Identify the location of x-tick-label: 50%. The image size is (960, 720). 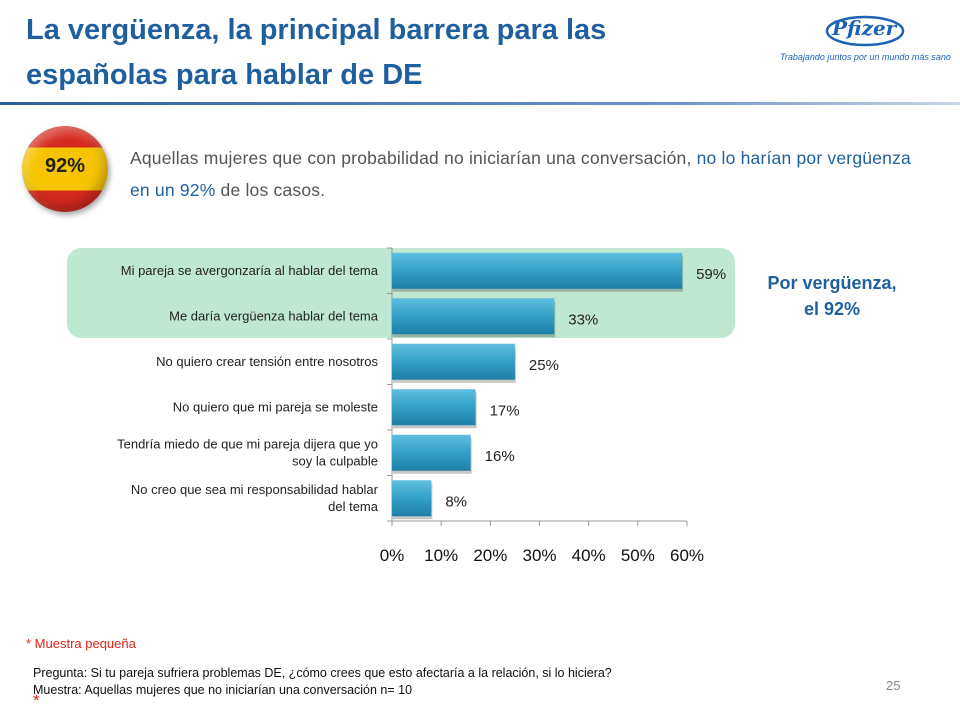
(638, 555).